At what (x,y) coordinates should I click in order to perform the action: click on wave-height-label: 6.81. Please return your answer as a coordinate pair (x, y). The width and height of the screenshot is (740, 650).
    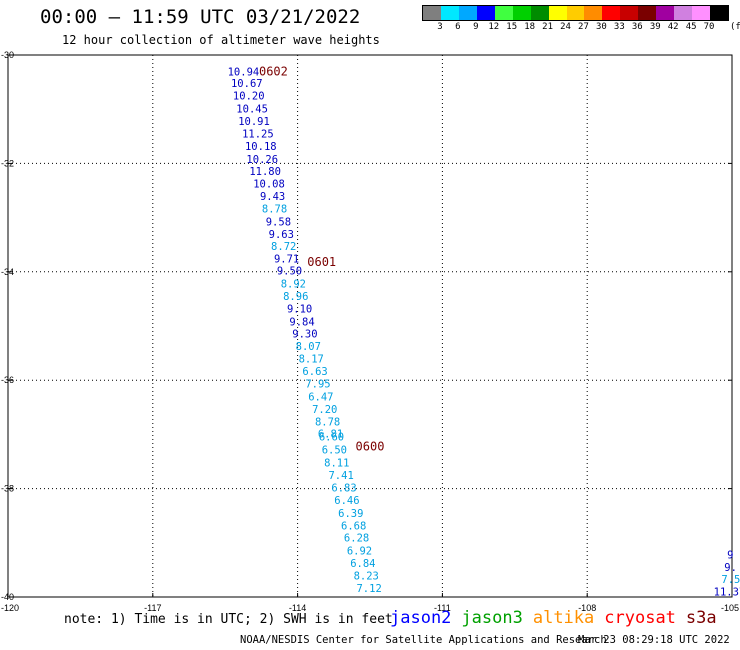
    Looking at the image, I should click on (330, 434).